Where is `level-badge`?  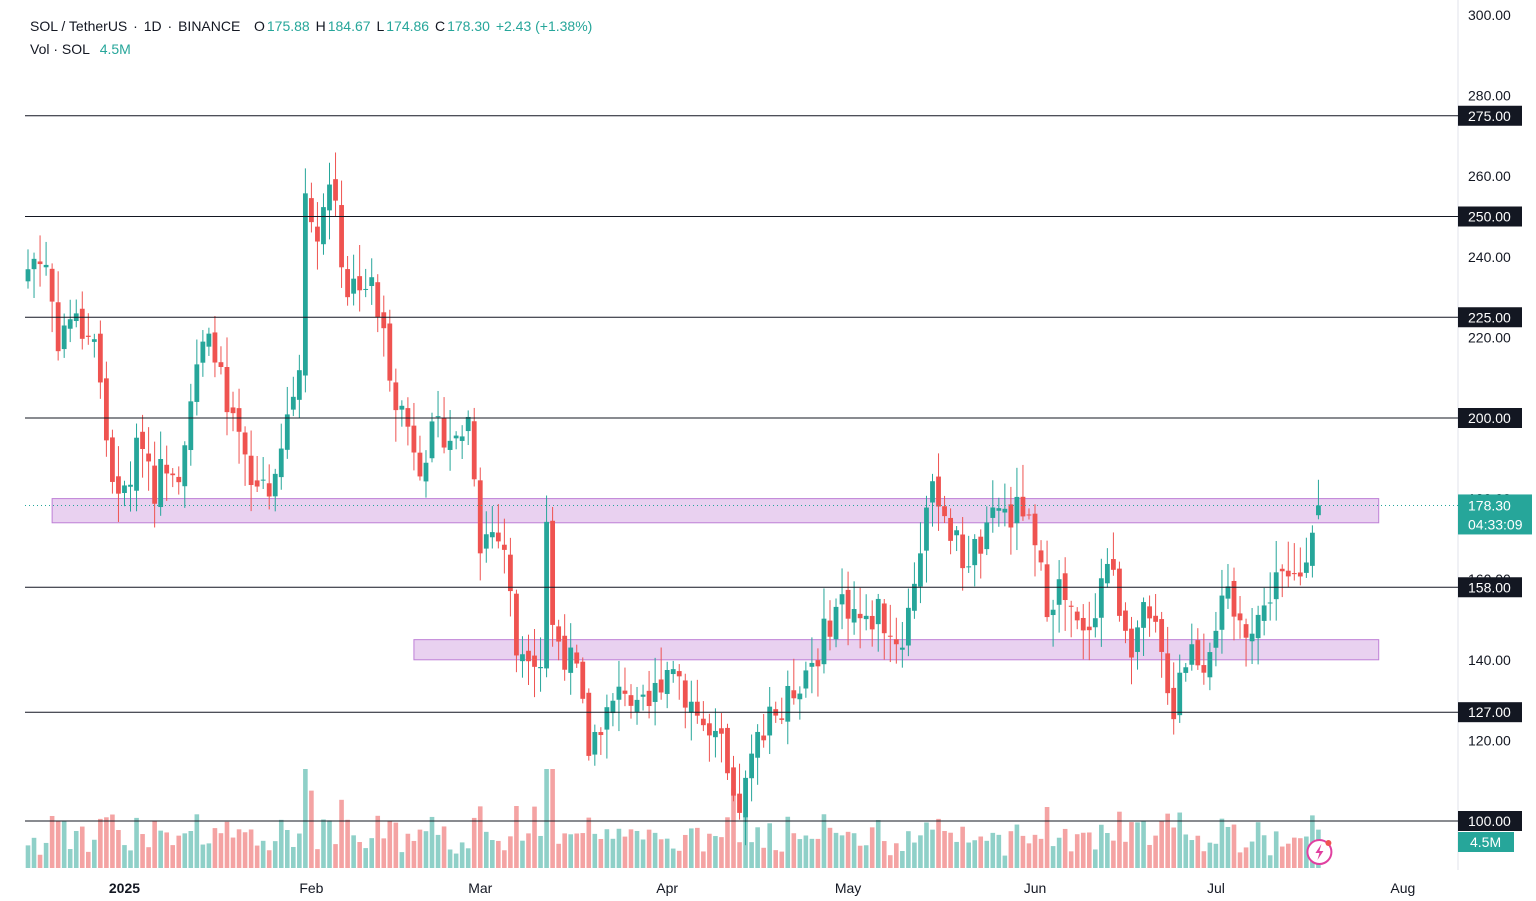
level-badge is located at coordinates (1490, 115).